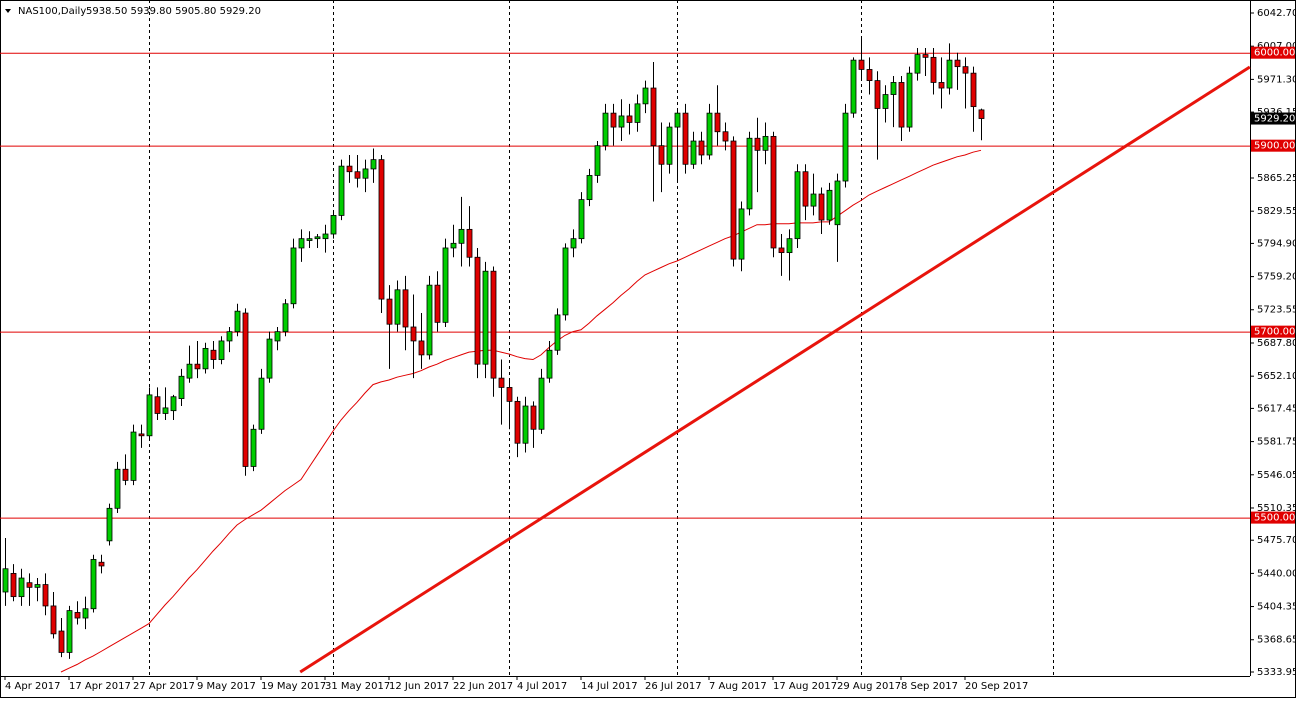  I want to click on x-tick-label: 20 Sep 2017, so click(996, 686).